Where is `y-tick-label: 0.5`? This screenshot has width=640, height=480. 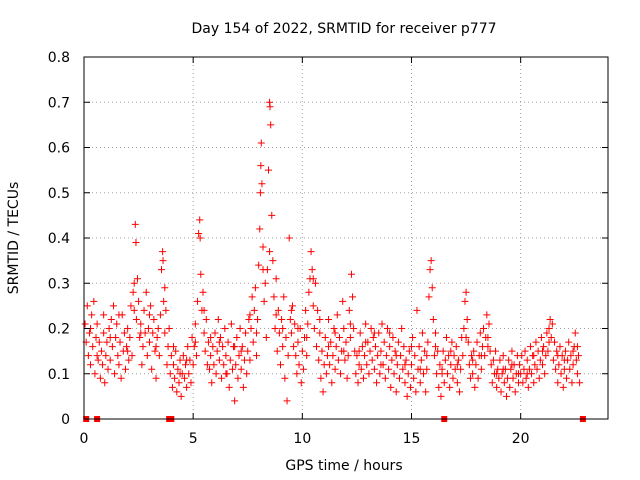
y-tick-label: 0.5 is located at coordinates (59, 194).